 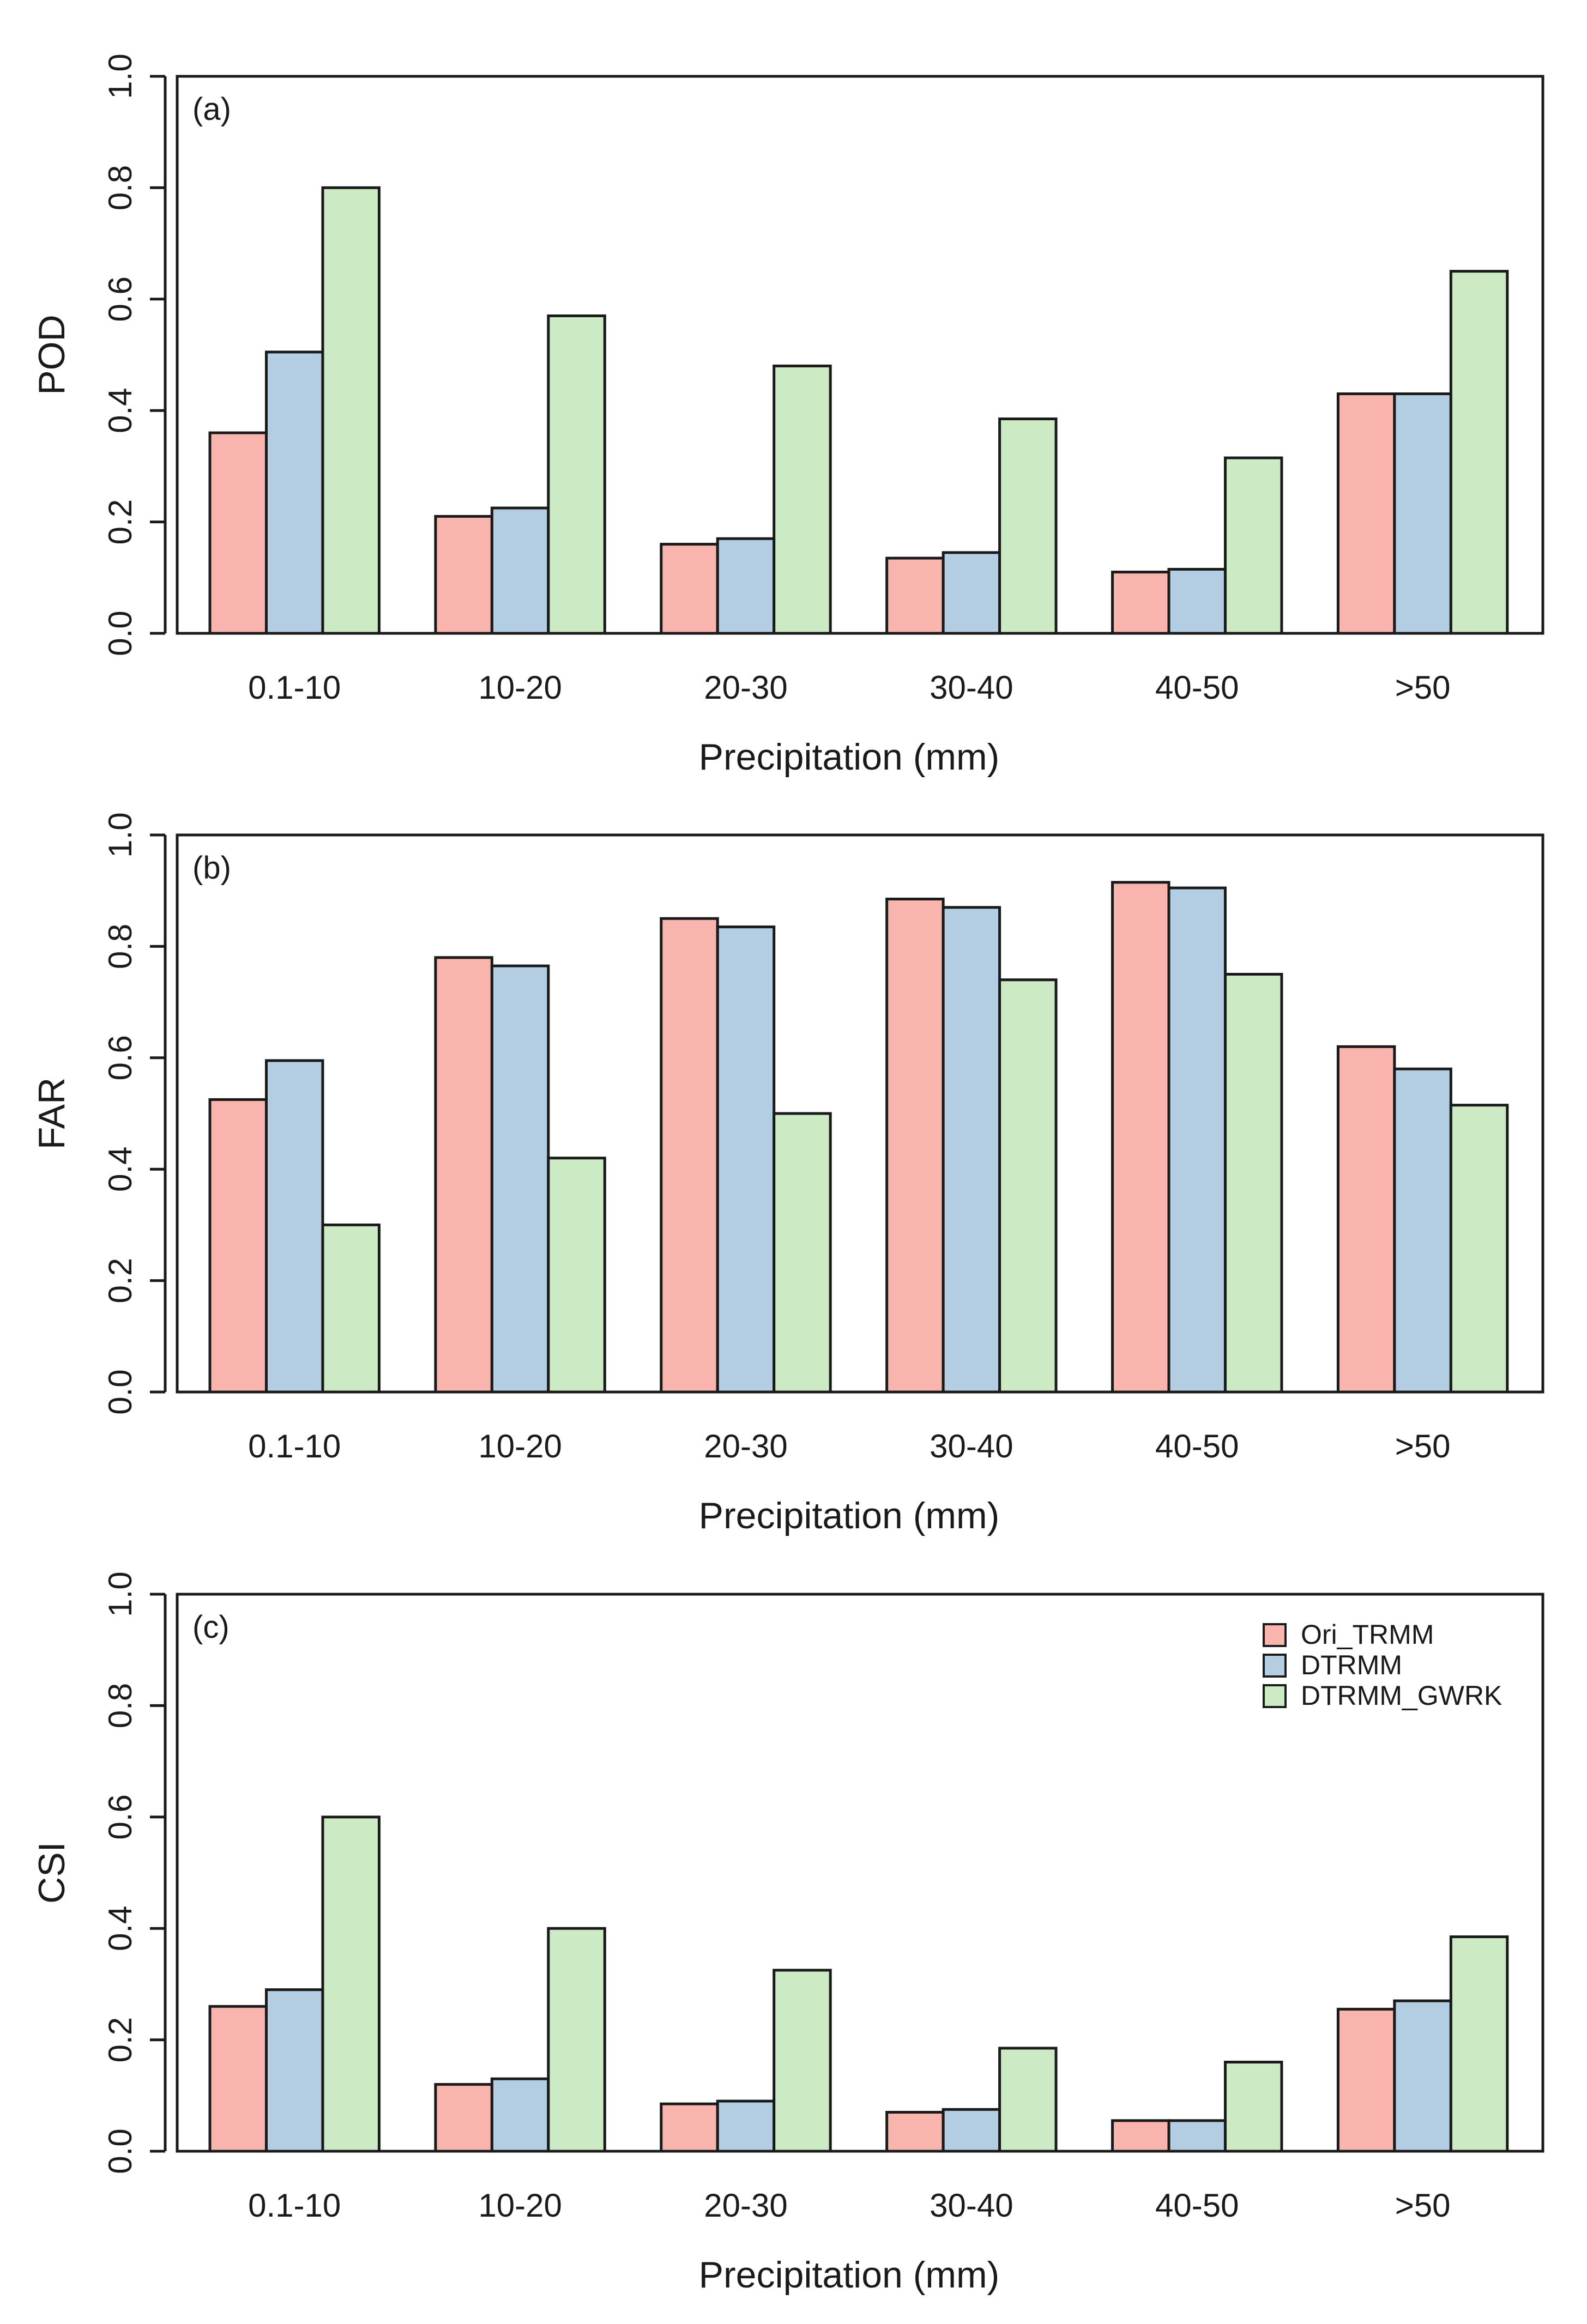 What do you see at coordinates (52, 1873) in the screenshot?
I see `y-axis-title: CSI` at bounding box center [52, 1873].